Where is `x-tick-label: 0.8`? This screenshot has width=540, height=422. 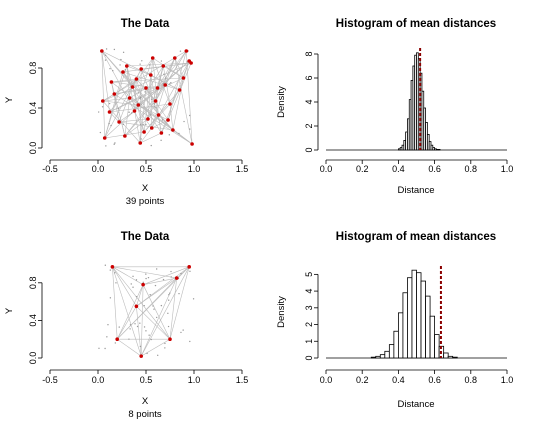 x-tick-label: 0.8 is located at coordinates (471, 380).